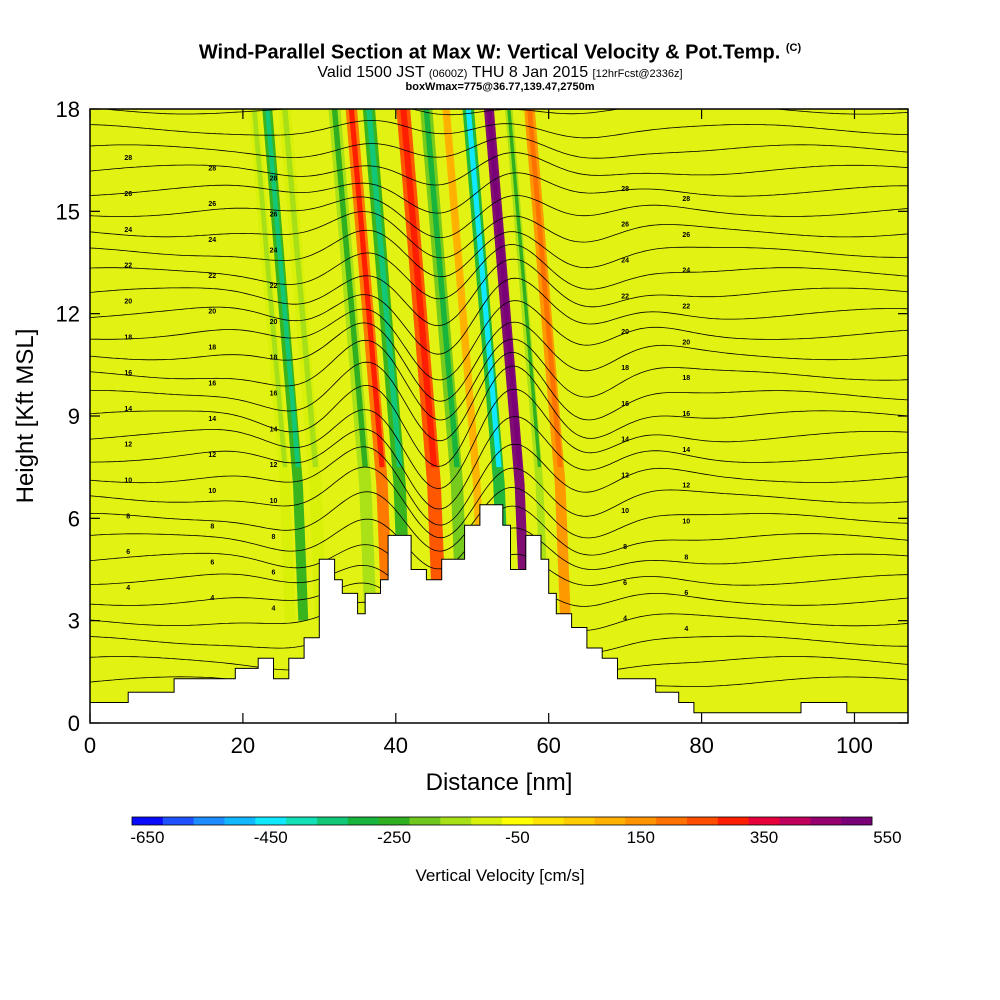 This screenshot has width=1000, height=1000. What do you see at coordinates (68, 109) in the screenshot?
I see `y-tick-label: 18` at bounding box center [68, 109].